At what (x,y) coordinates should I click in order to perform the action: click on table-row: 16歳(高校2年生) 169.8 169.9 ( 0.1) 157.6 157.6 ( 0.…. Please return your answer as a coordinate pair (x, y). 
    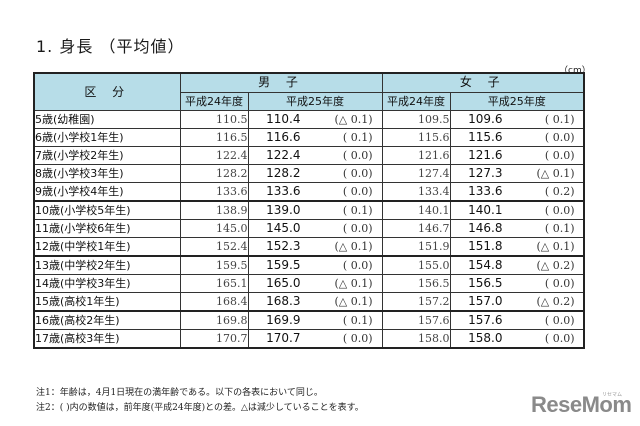
    Looking at the image, I should click on (309, 320).